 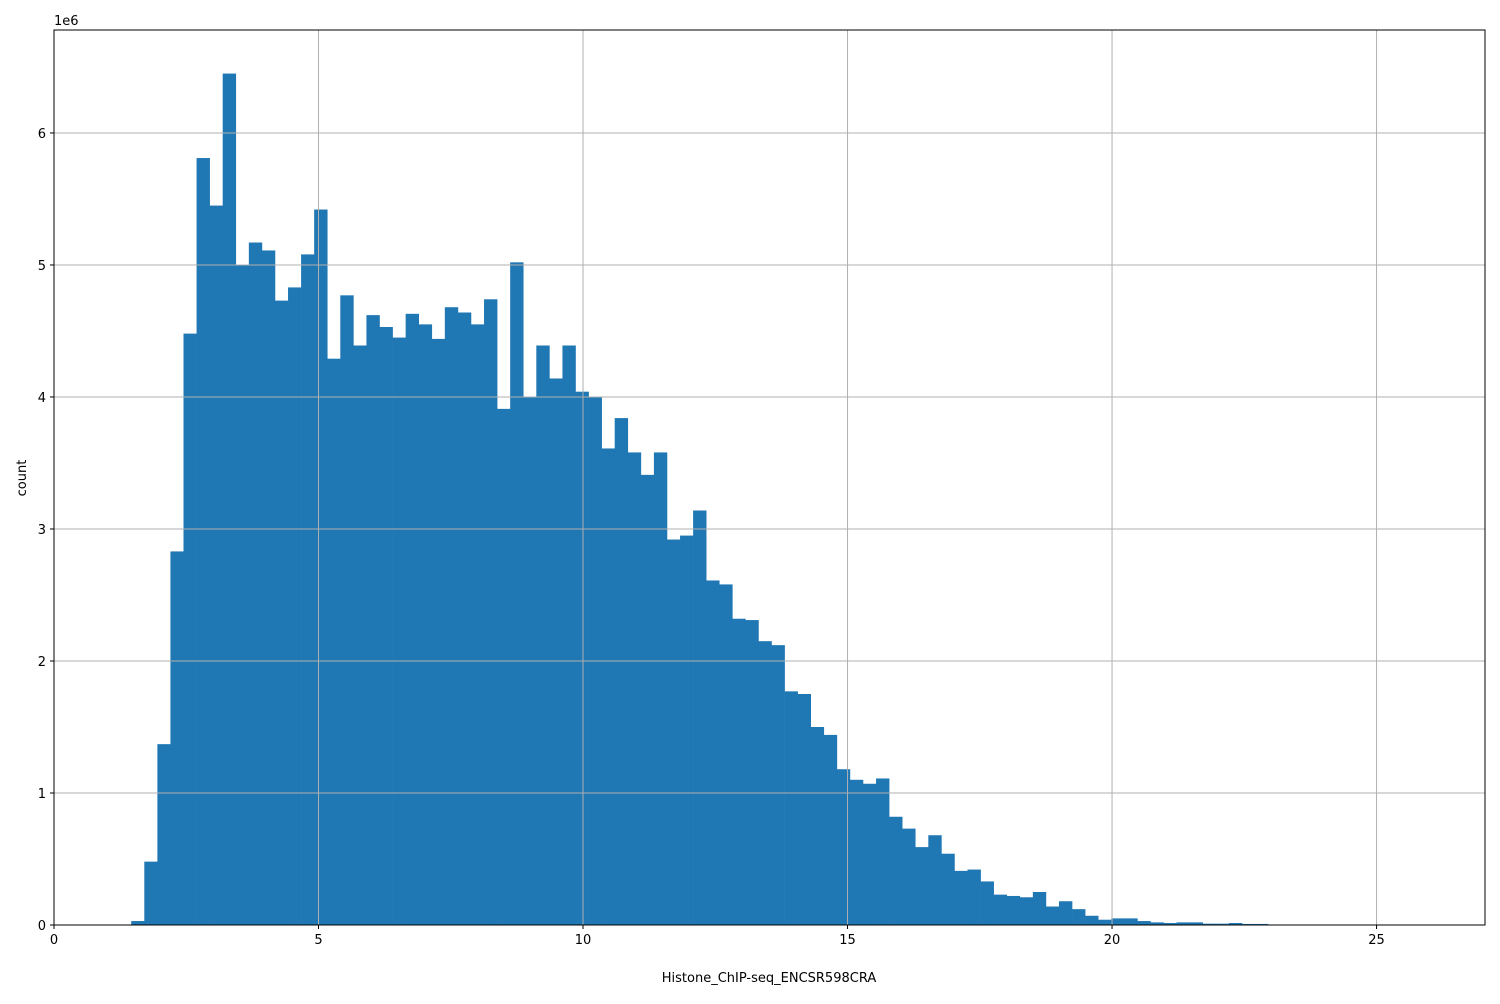 I want to click on y-tick-label: 3, so click(x=42, y=530).